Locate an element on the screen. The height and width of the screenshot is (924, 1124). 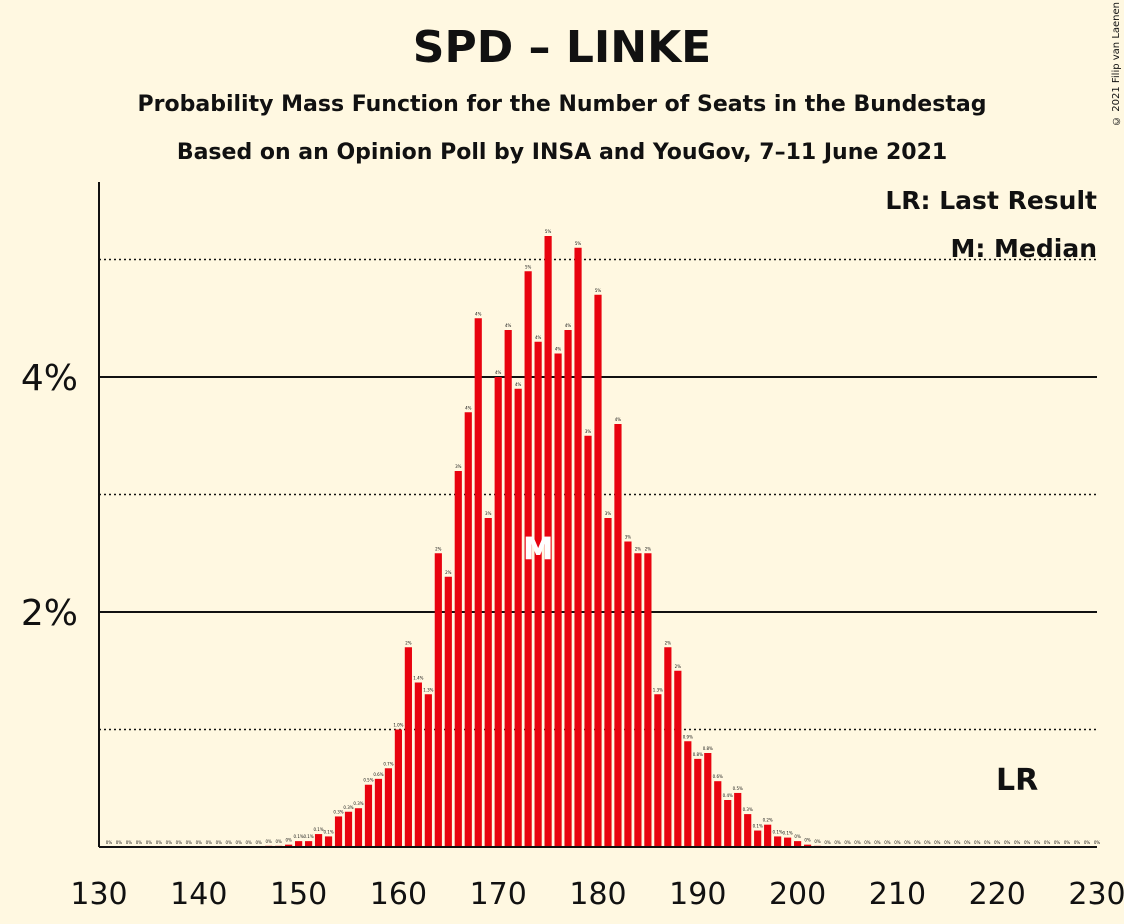
bar-value-label: 0.6% is located at coordinates (718, 776).